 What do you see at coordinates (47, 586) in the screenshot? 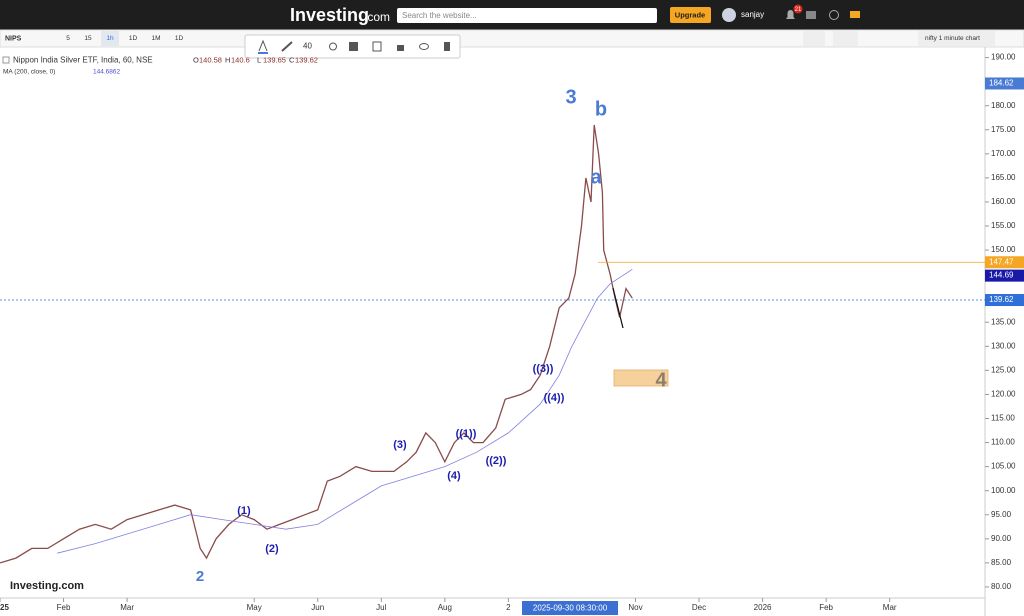
I see `watermark: Investing.com` at bounding box center [47, 586].